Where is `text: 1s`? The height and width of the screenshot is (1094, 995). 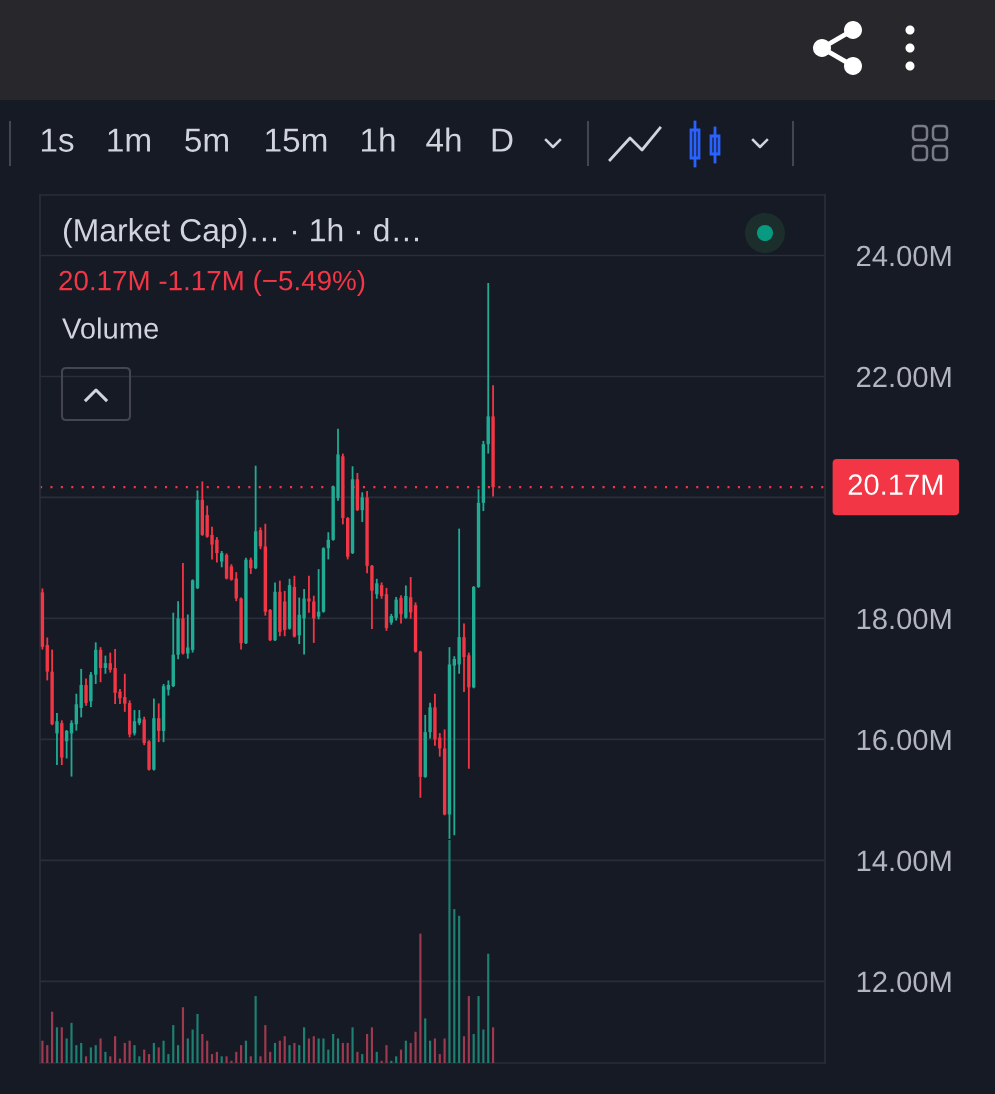 text: 1s is located at coordinates (57, 140).